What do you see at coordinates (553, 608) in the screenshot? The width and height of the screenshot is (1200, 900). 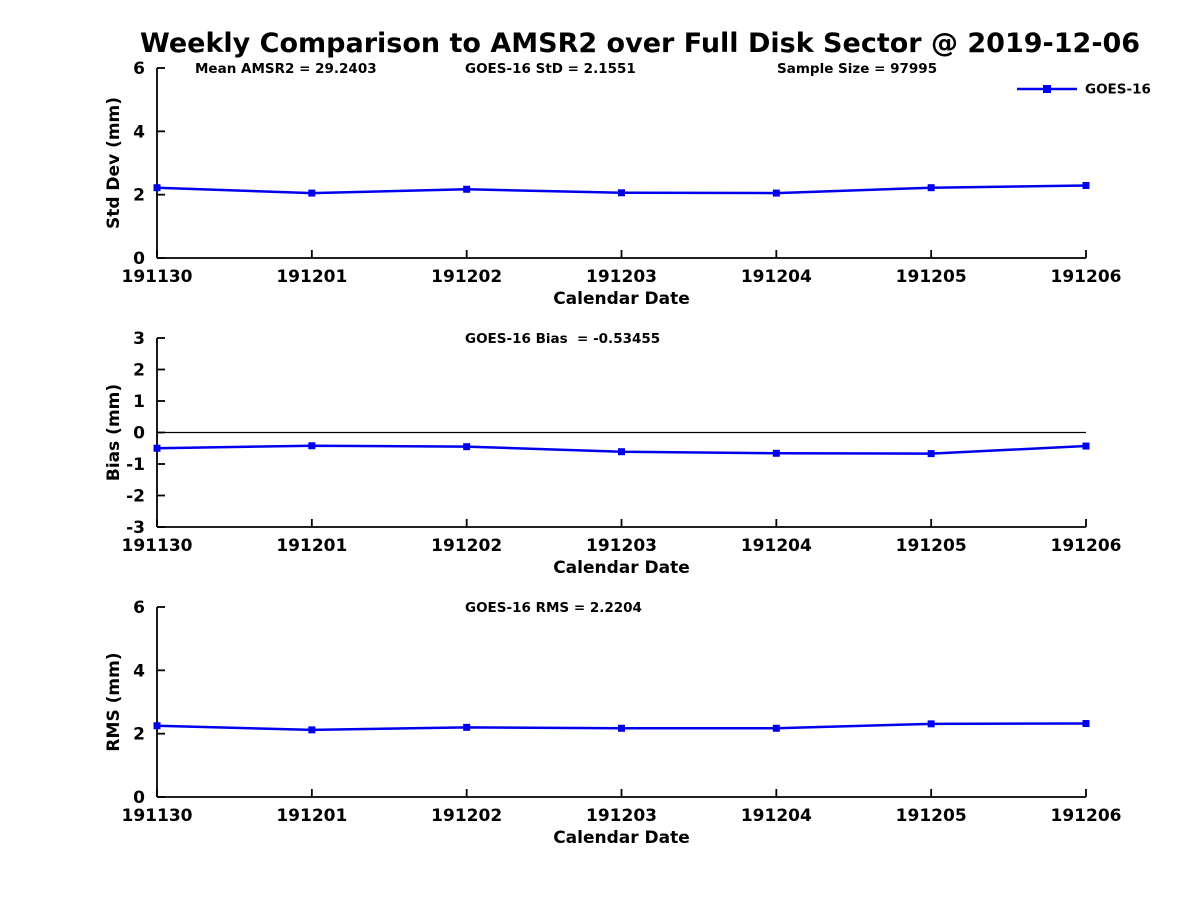 I see `stat-annotation: GOES-16 RMS = 2.2204` at bounding box center [553, 608].